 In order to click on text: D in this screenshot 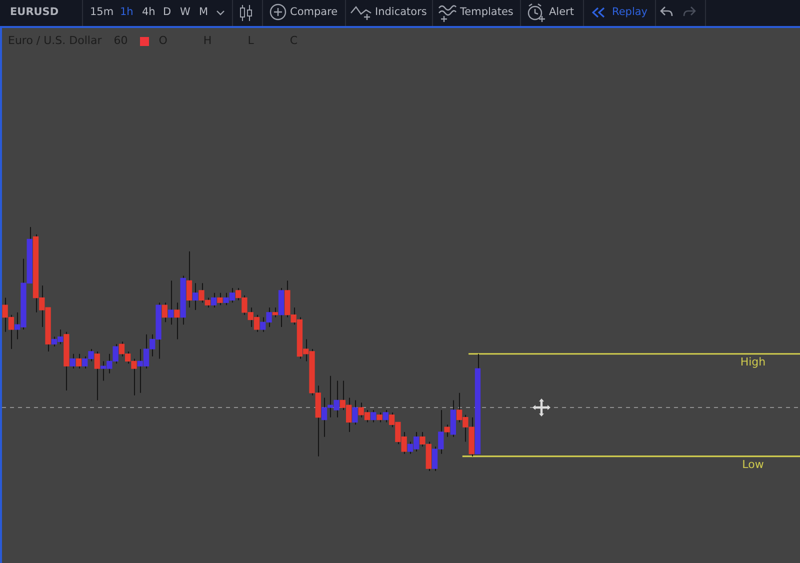, I will do `click(167, 12)`.